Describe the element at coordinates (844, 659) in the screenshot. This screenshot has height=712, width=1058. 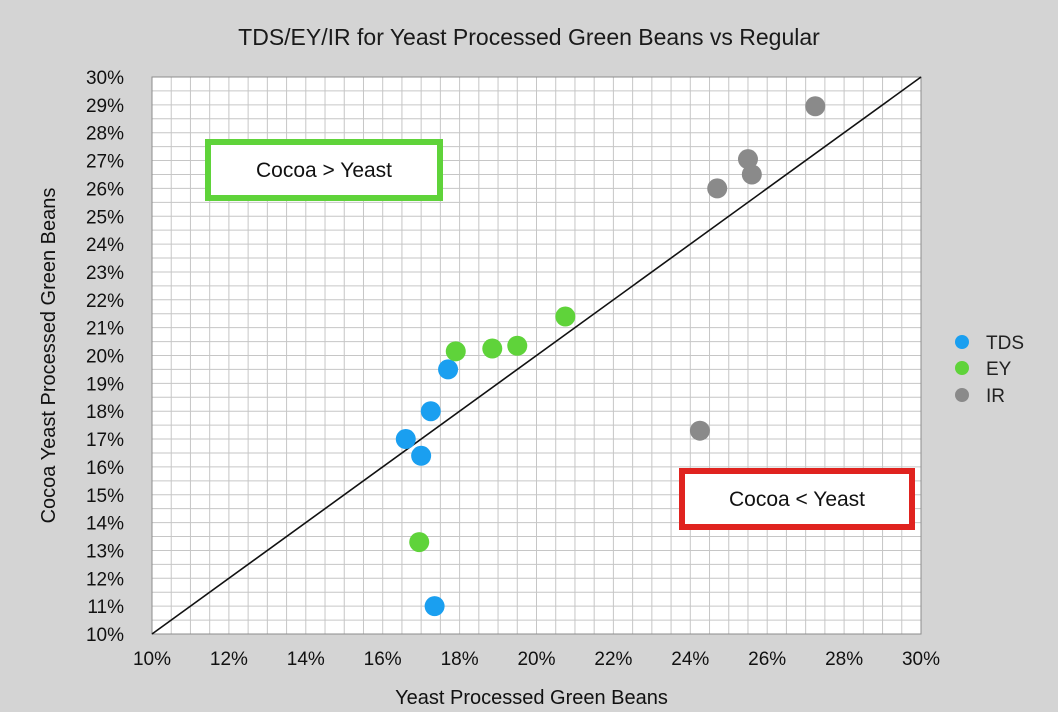
I see `x-tick-label: 28%` at that location.